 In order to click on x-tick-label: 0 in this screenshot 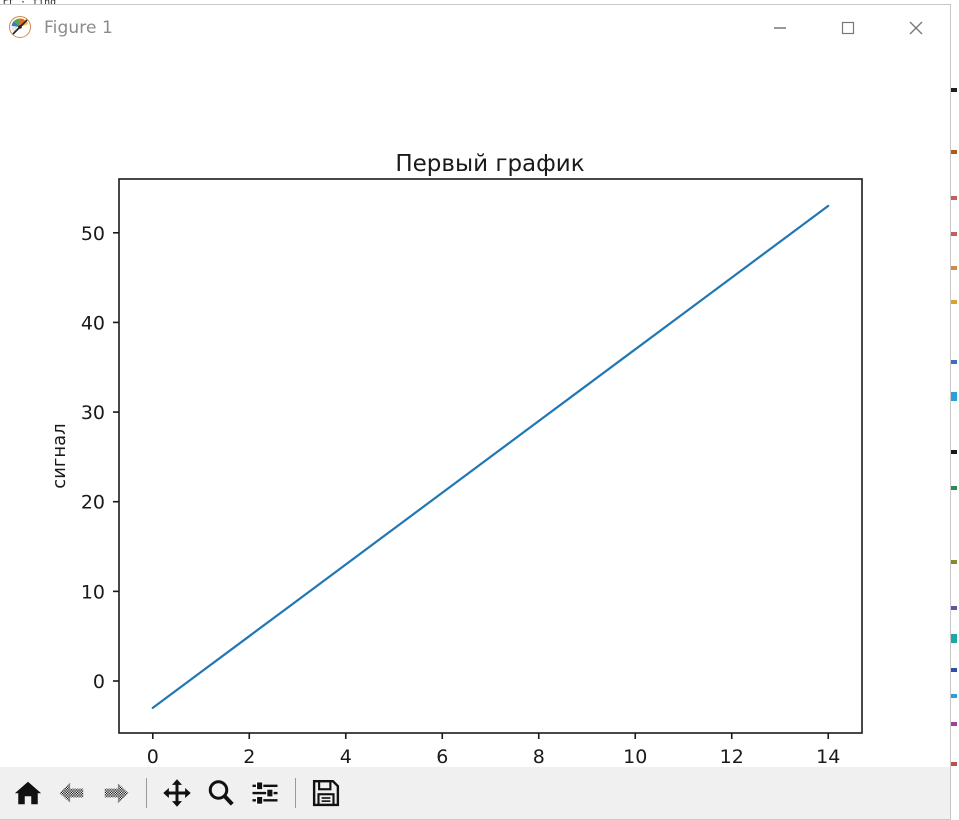, I will do `click(153, 756)`.